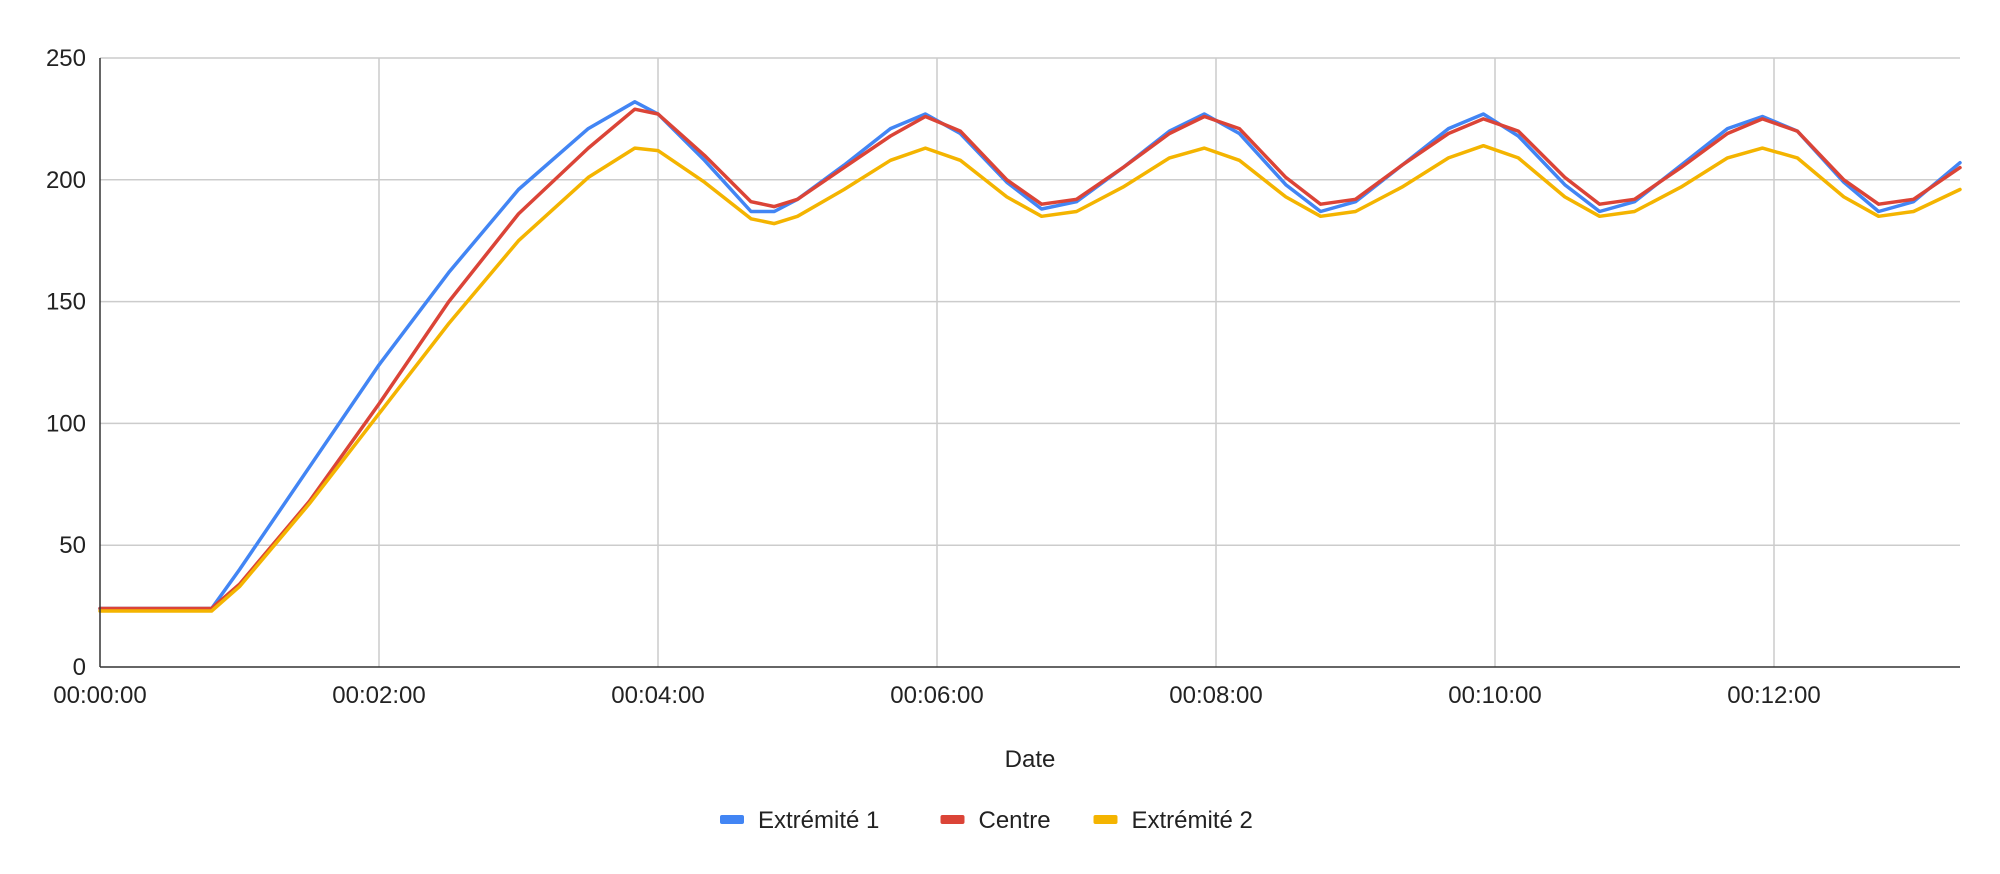 The image size is (2000, 874). Describe the element at coordinates (99, 695) in the screenshot. I see `x-tick-label: 00:00:00` at that location.